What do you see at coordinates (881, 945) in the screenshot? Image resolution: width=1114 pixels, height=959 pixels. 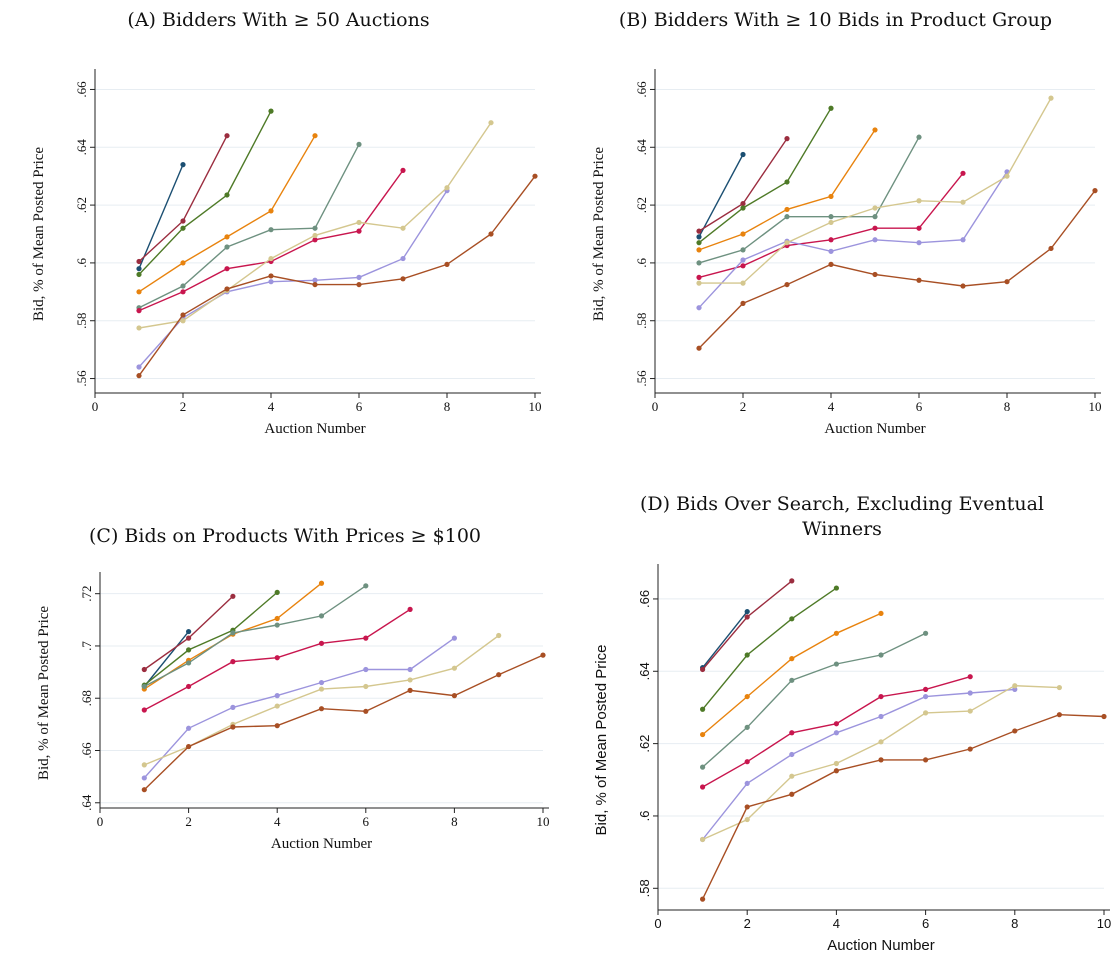 I see `x-axis-title: Auction Number` at bounding box center [881, 945].